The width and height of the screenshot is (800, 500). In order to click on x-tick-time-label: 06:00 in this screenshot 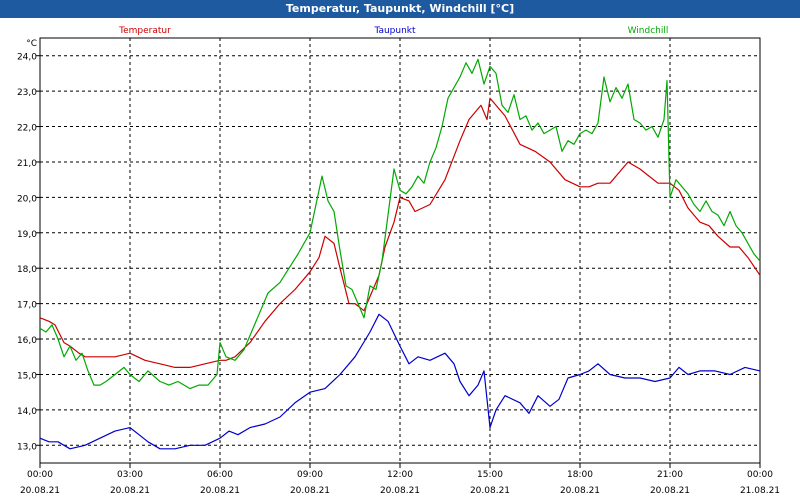, I will do `click(220, 475)`.